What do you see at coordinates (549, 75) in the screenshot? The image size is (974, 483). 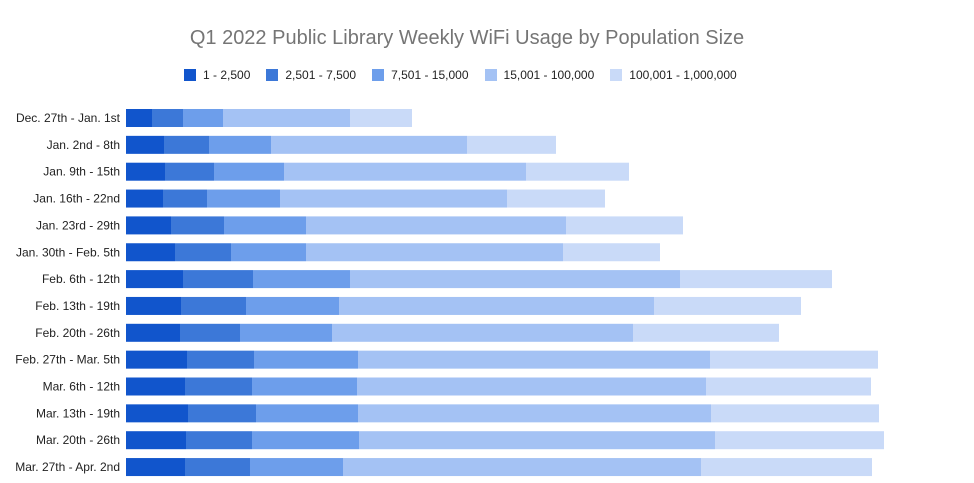 I see `legend-label: 15,001 - 100,000` at bounding box center [549, 75].